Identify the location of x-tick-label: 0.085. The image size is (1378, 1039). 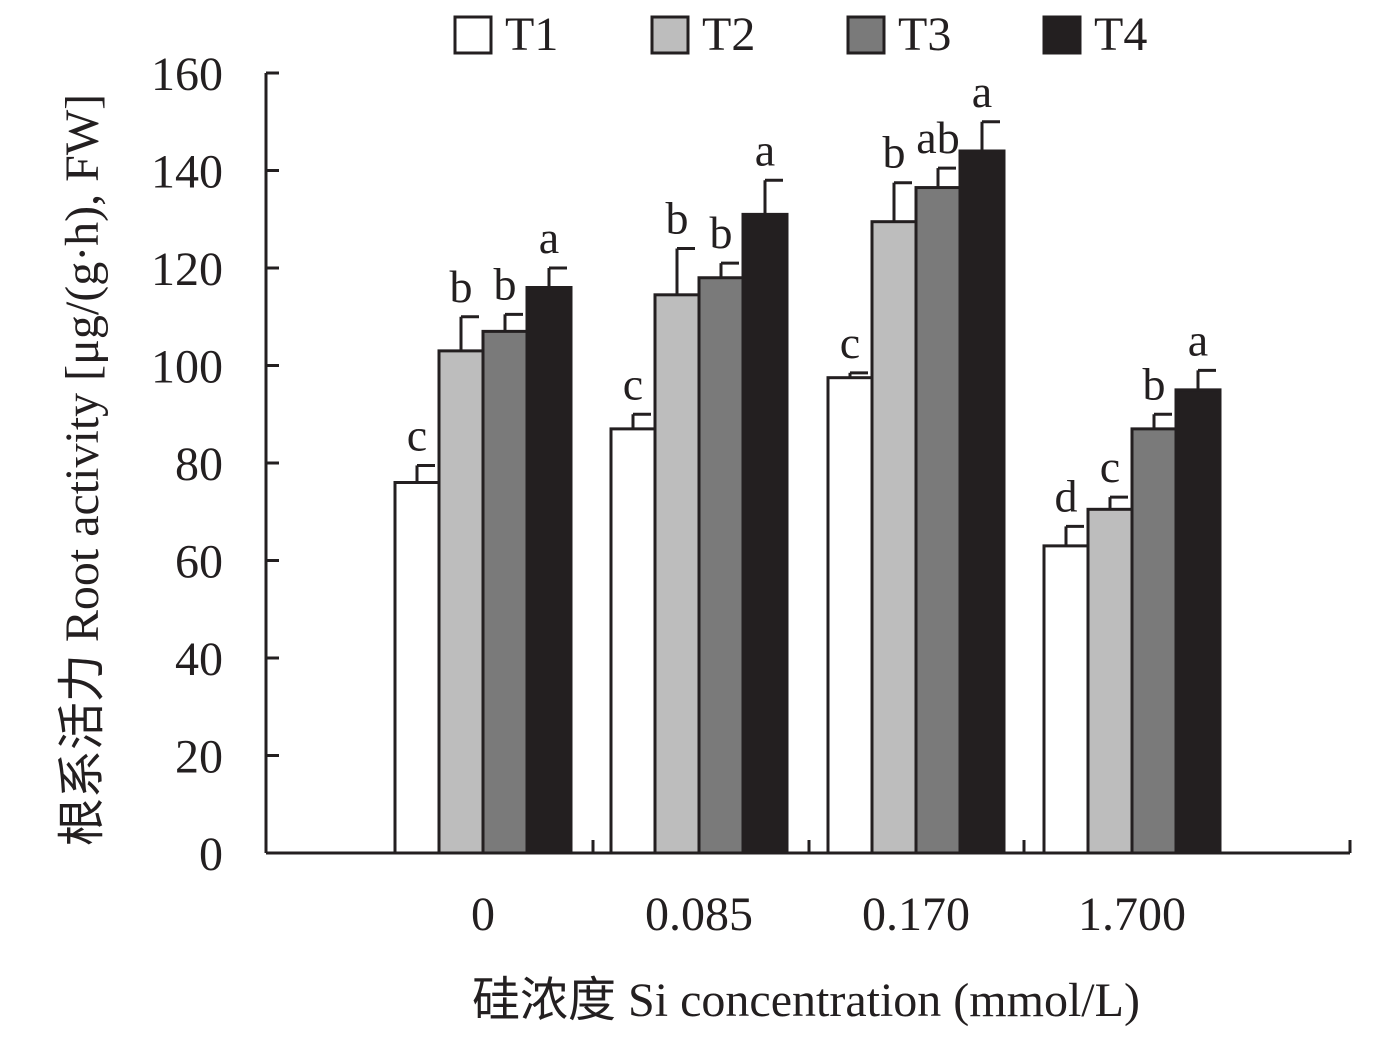
(699, 914).